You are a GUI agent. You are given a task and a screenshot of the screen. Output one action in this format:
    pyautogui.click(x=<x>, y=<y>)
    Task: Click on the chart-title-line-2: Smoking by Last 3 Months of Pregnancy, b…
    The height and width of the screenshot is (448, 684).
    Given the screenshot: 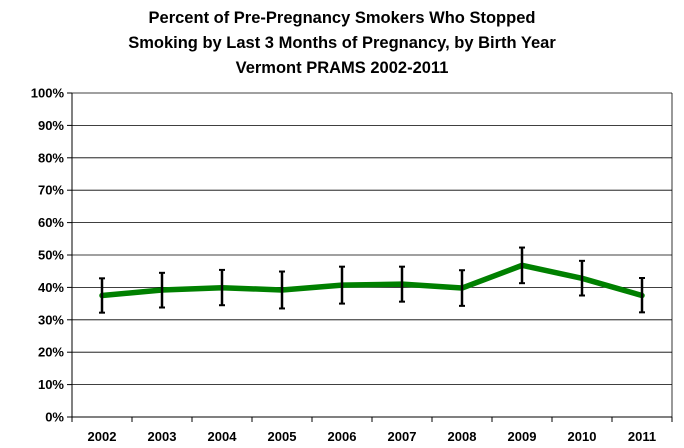 What is the action you would take?
    pyautogui.click(x=342, y=43)
    